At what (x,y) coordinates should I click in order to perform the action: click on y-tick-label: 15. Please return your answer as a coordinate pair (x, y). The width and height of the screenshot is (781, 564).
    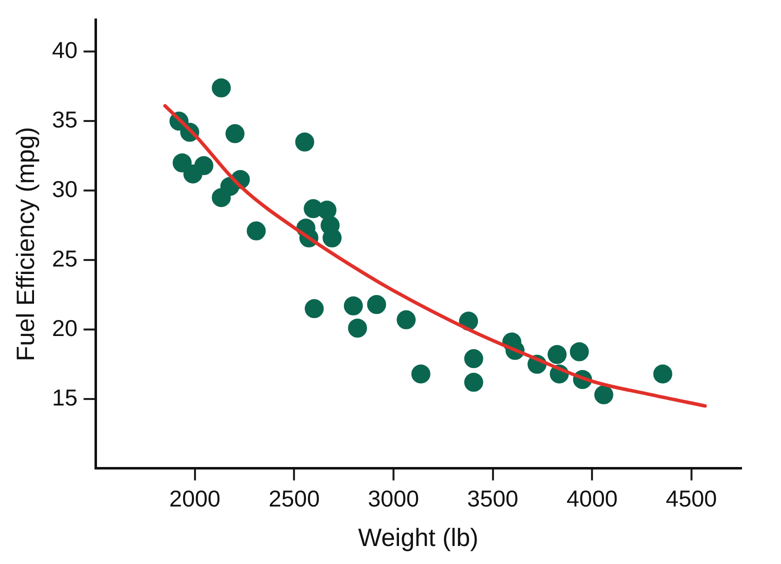
    Looking at the image, I should click on (65, 397).